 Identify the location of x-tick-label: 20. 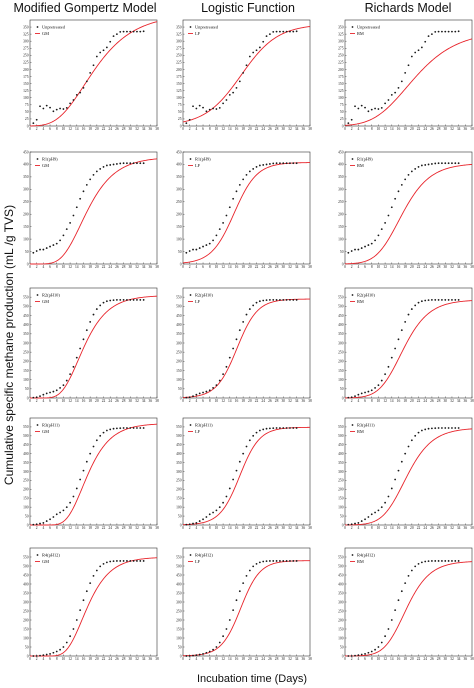
(250, 129).